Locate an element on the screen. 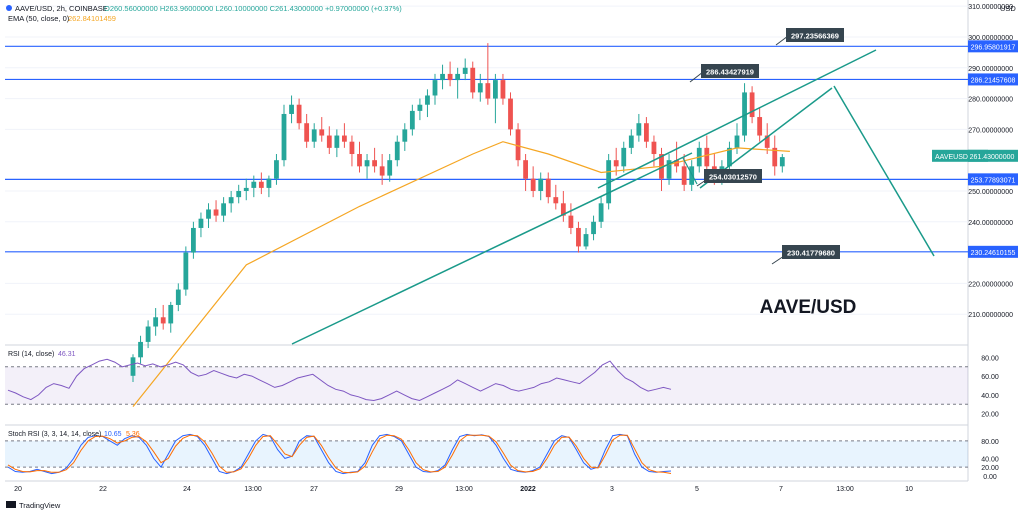  callout-4: 230.41779680 is located at coordinates (805, 255).